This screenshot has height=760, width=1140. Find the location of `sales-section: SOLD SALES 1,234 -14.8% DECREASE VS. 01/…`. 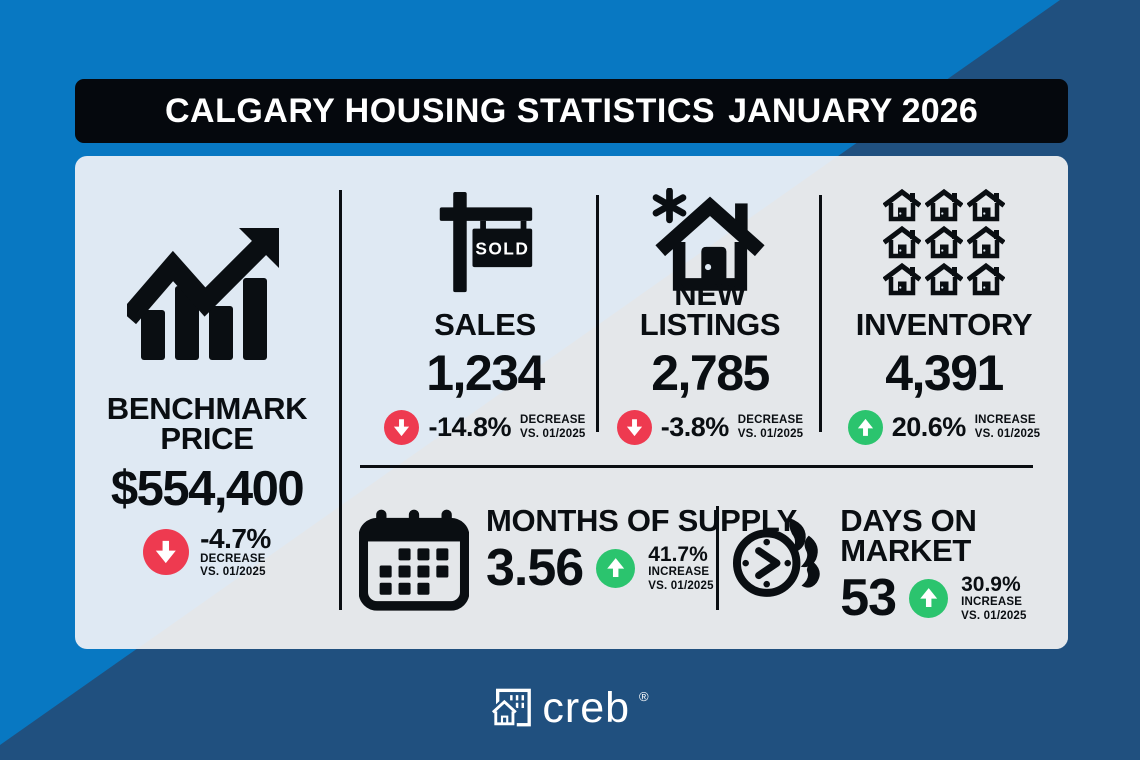

sales-section: SOLD SALES 1,234 -14.8% DECREASE VS. 01/… is located at coordinates (485, 318).